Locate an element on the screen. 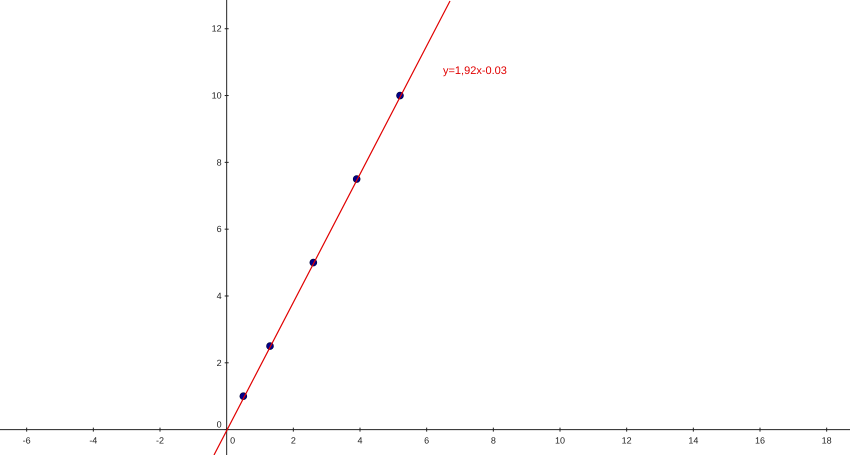 Image resolution: width=850 pixels, height=455 pixels. y-tick-label: 10 is located at coordinates (217, 95).